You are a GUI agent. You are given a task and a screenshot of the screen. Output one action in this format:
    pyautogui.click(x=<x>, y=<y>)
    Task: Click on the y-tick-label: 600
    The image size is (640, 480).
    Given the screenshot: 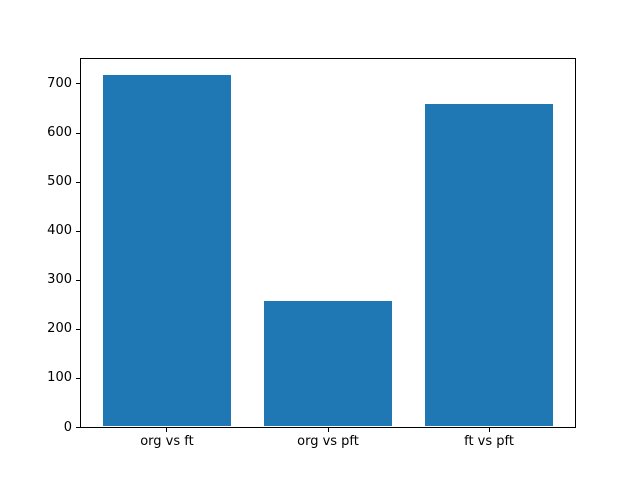 What is the action you would take?
    pyautogui.click(x=59, y=133)
    